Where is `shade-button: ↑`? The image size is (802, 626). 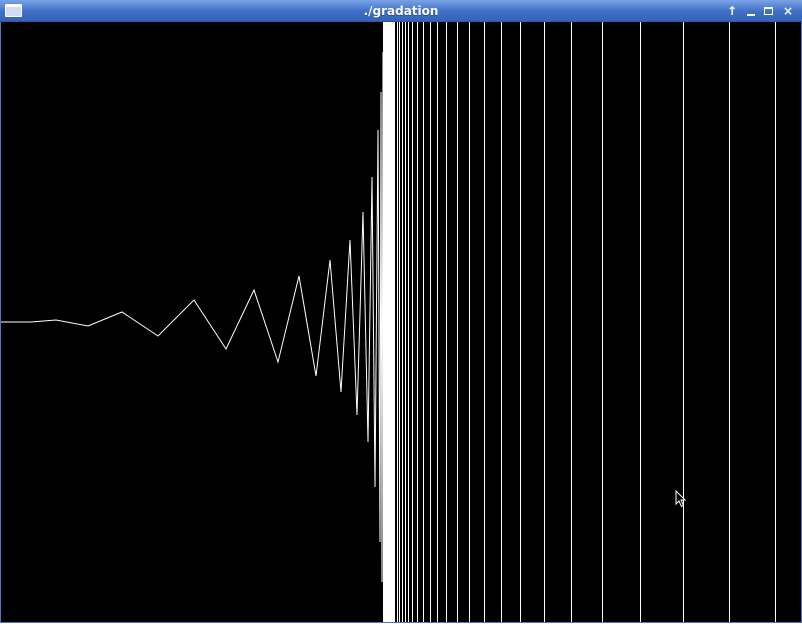 shade-button: ↑ is located at coordinates (732, 11).